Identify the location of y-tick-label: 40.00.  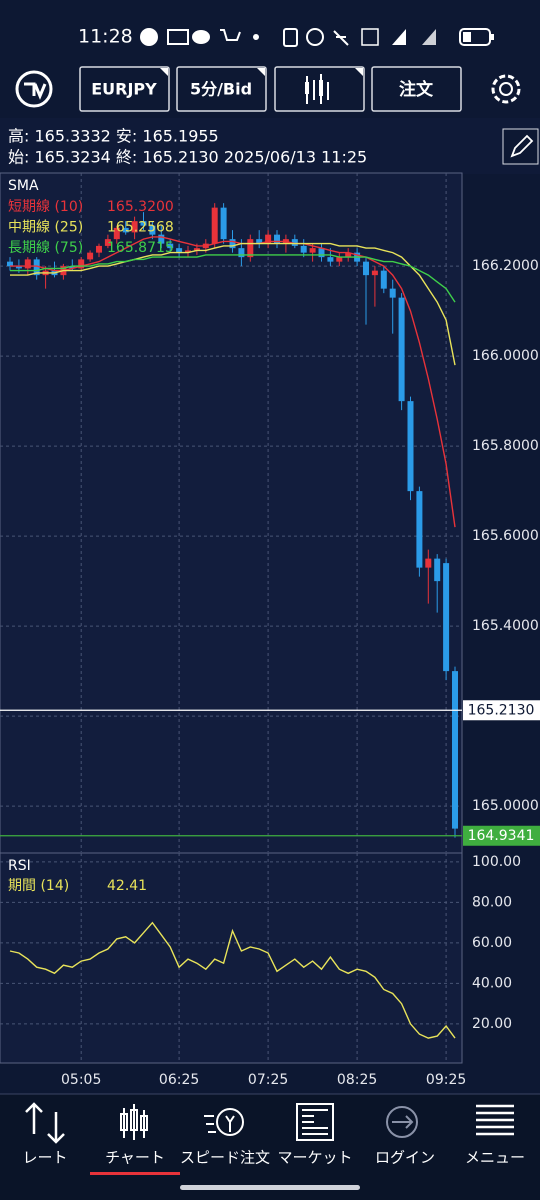
(492, 983).